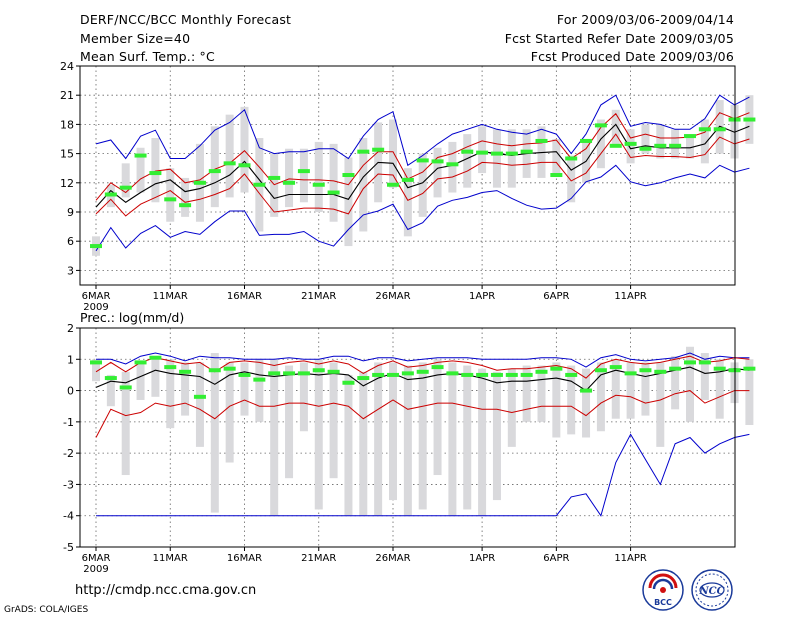 This screenshot has height=618, width=800. I want to click on y-tick-label: -4, so click(68, 516).